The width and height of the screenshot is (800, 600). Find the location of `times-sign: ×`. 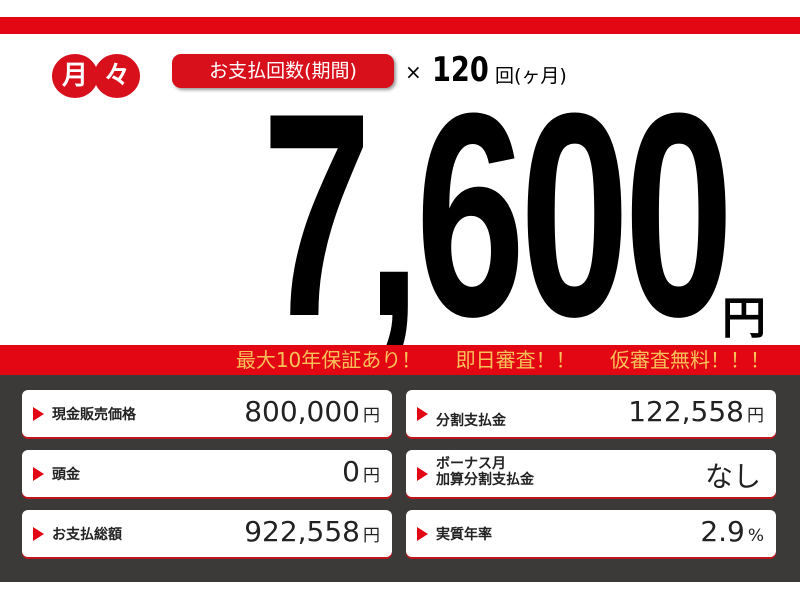

times-sign: × is located at coordinates (413, 72).